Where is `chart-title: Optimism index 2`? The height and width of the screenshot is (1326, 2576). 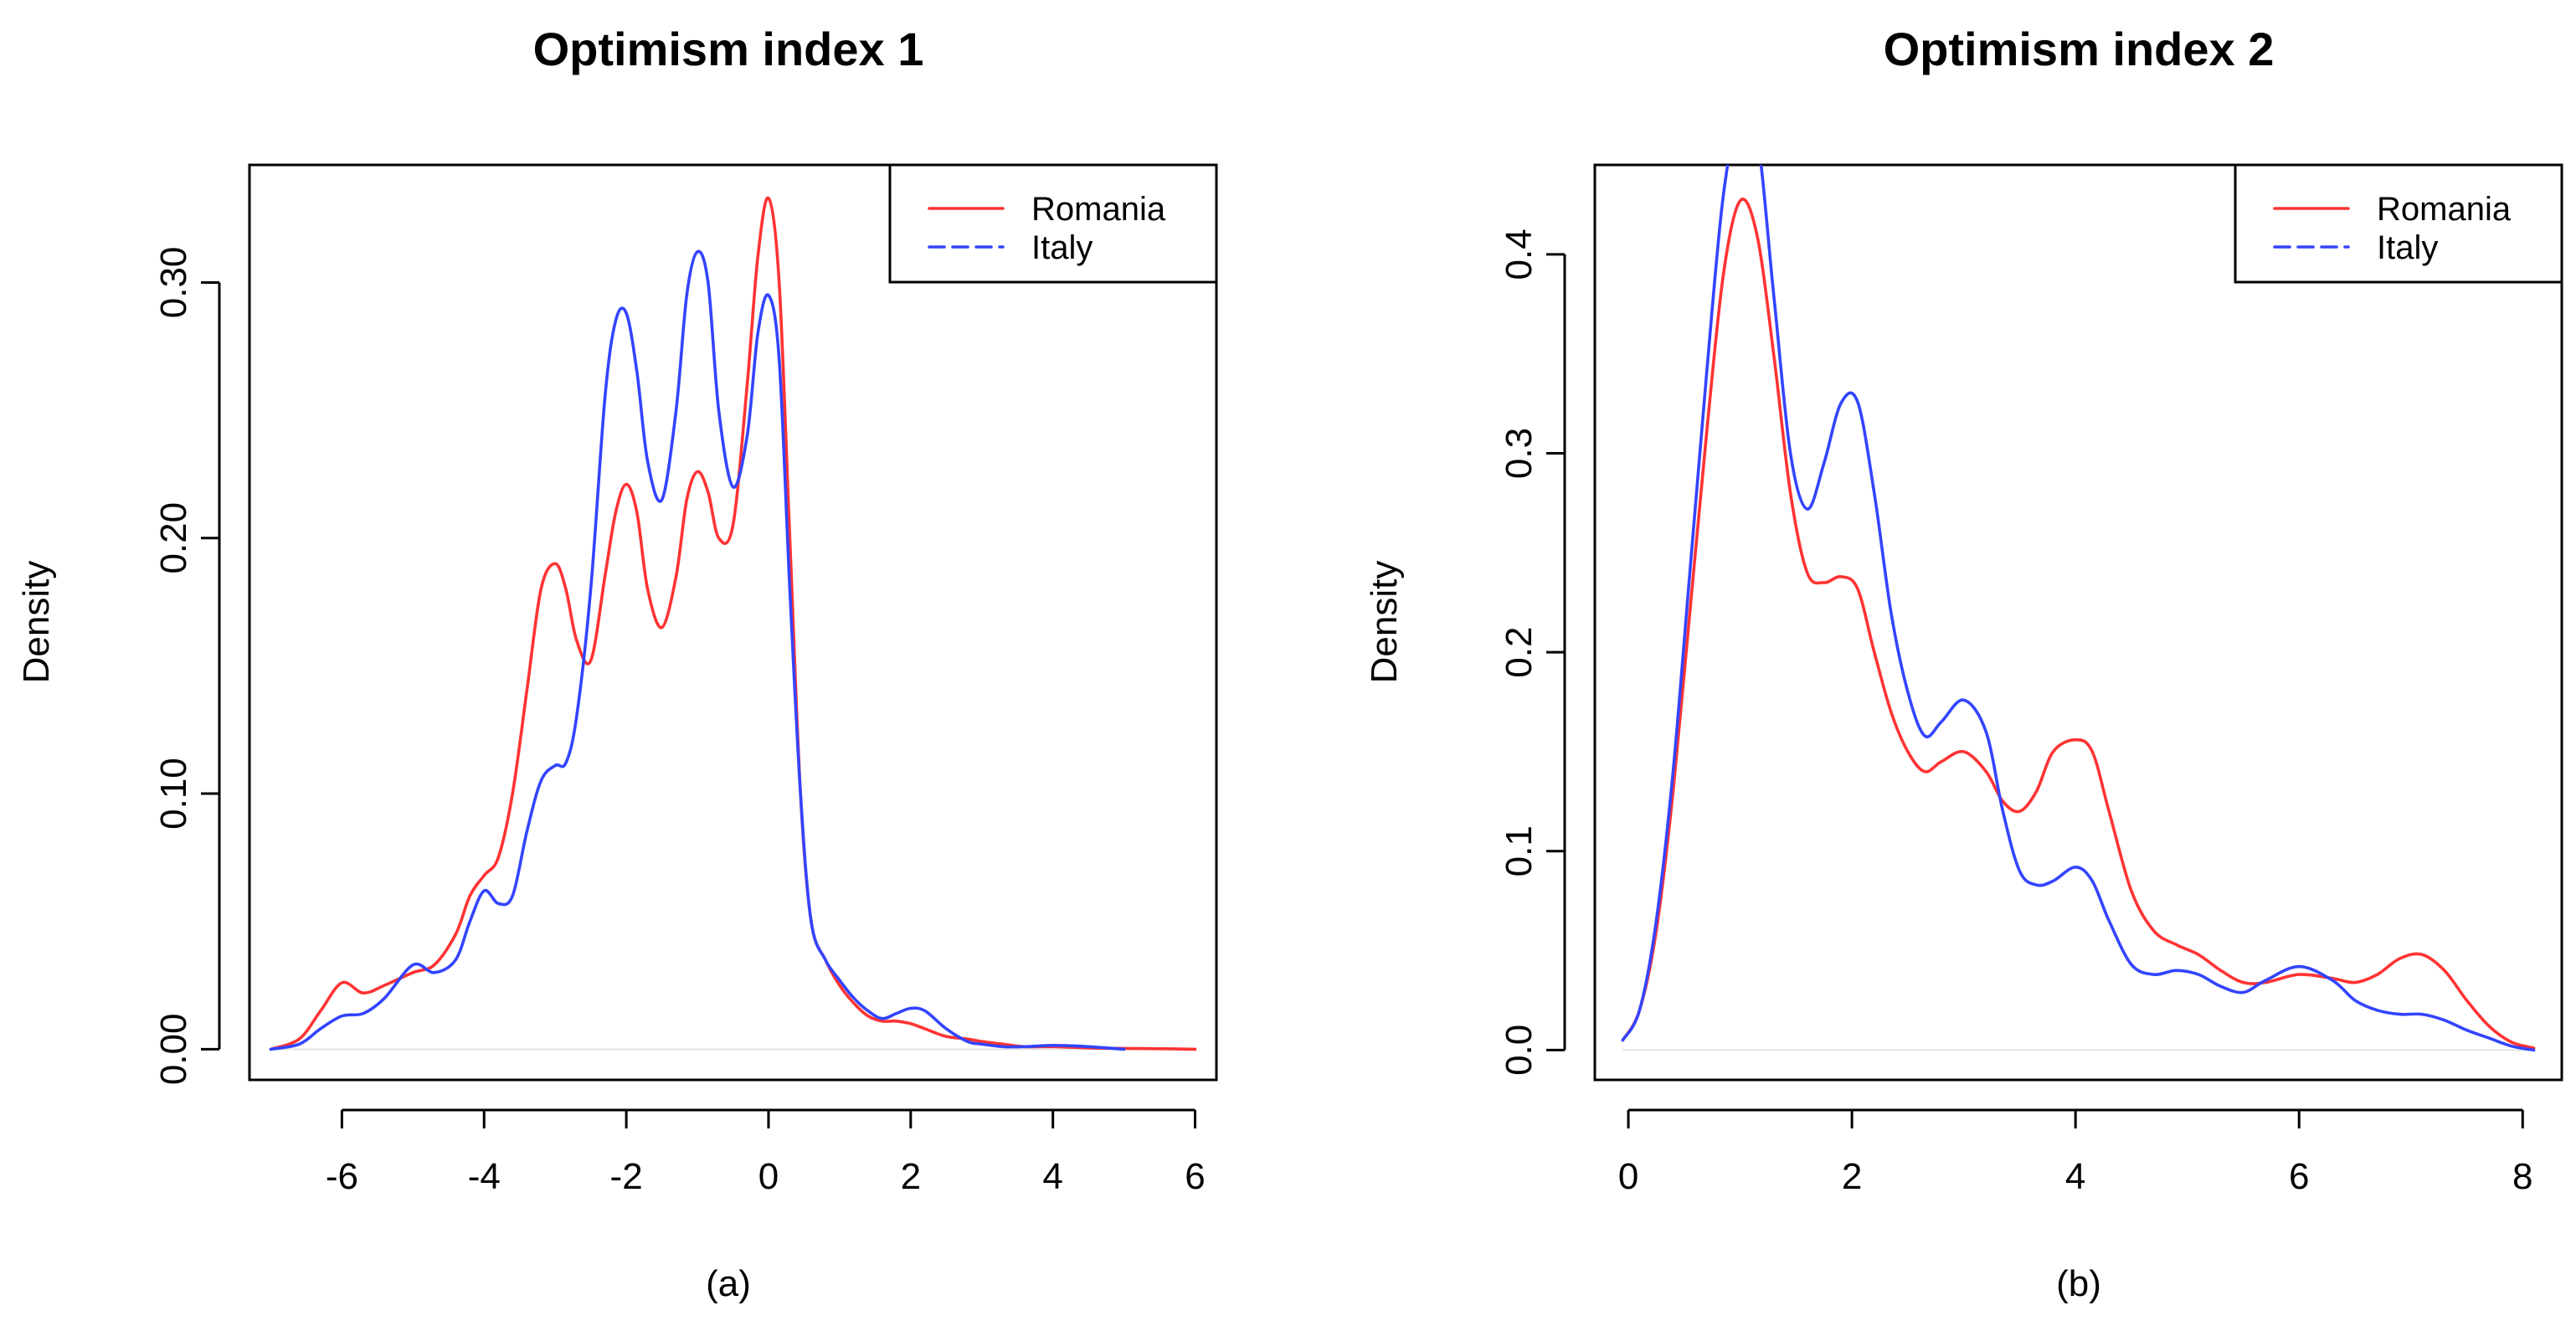
chart-title: Optimism index 2 is located at coordinates (2079, 49).